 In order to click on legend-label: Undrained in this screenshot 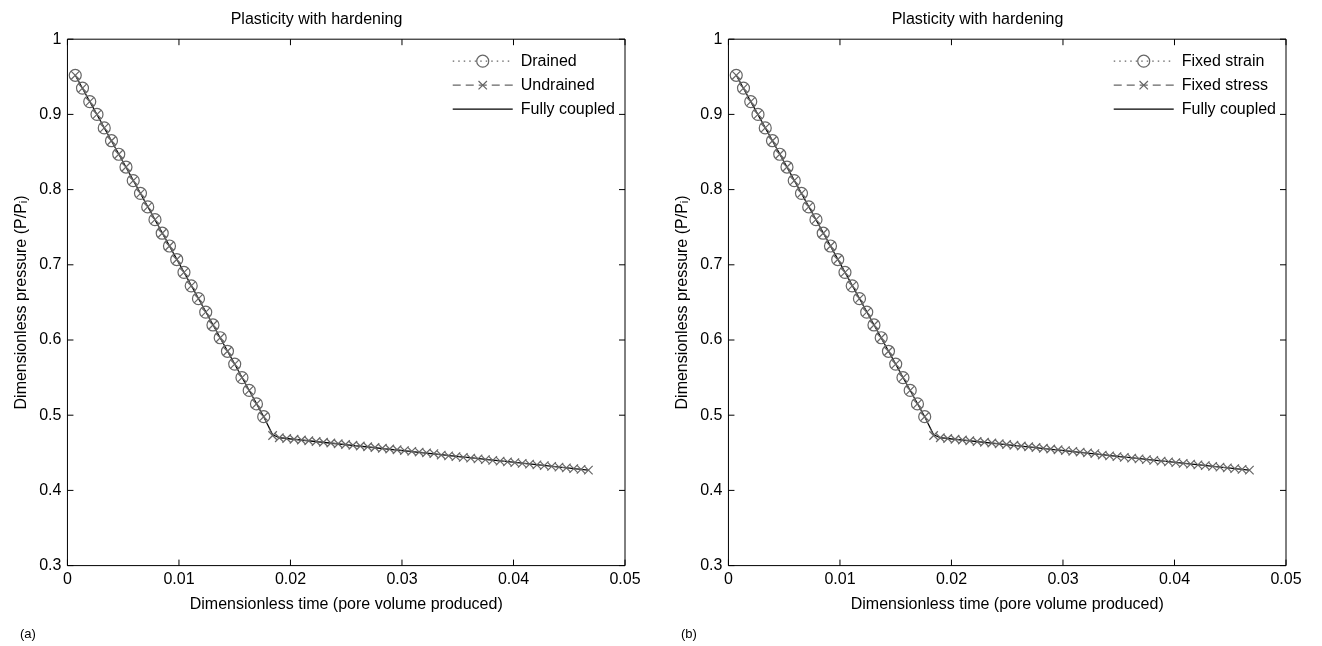, I will do `click(557, 84)`.